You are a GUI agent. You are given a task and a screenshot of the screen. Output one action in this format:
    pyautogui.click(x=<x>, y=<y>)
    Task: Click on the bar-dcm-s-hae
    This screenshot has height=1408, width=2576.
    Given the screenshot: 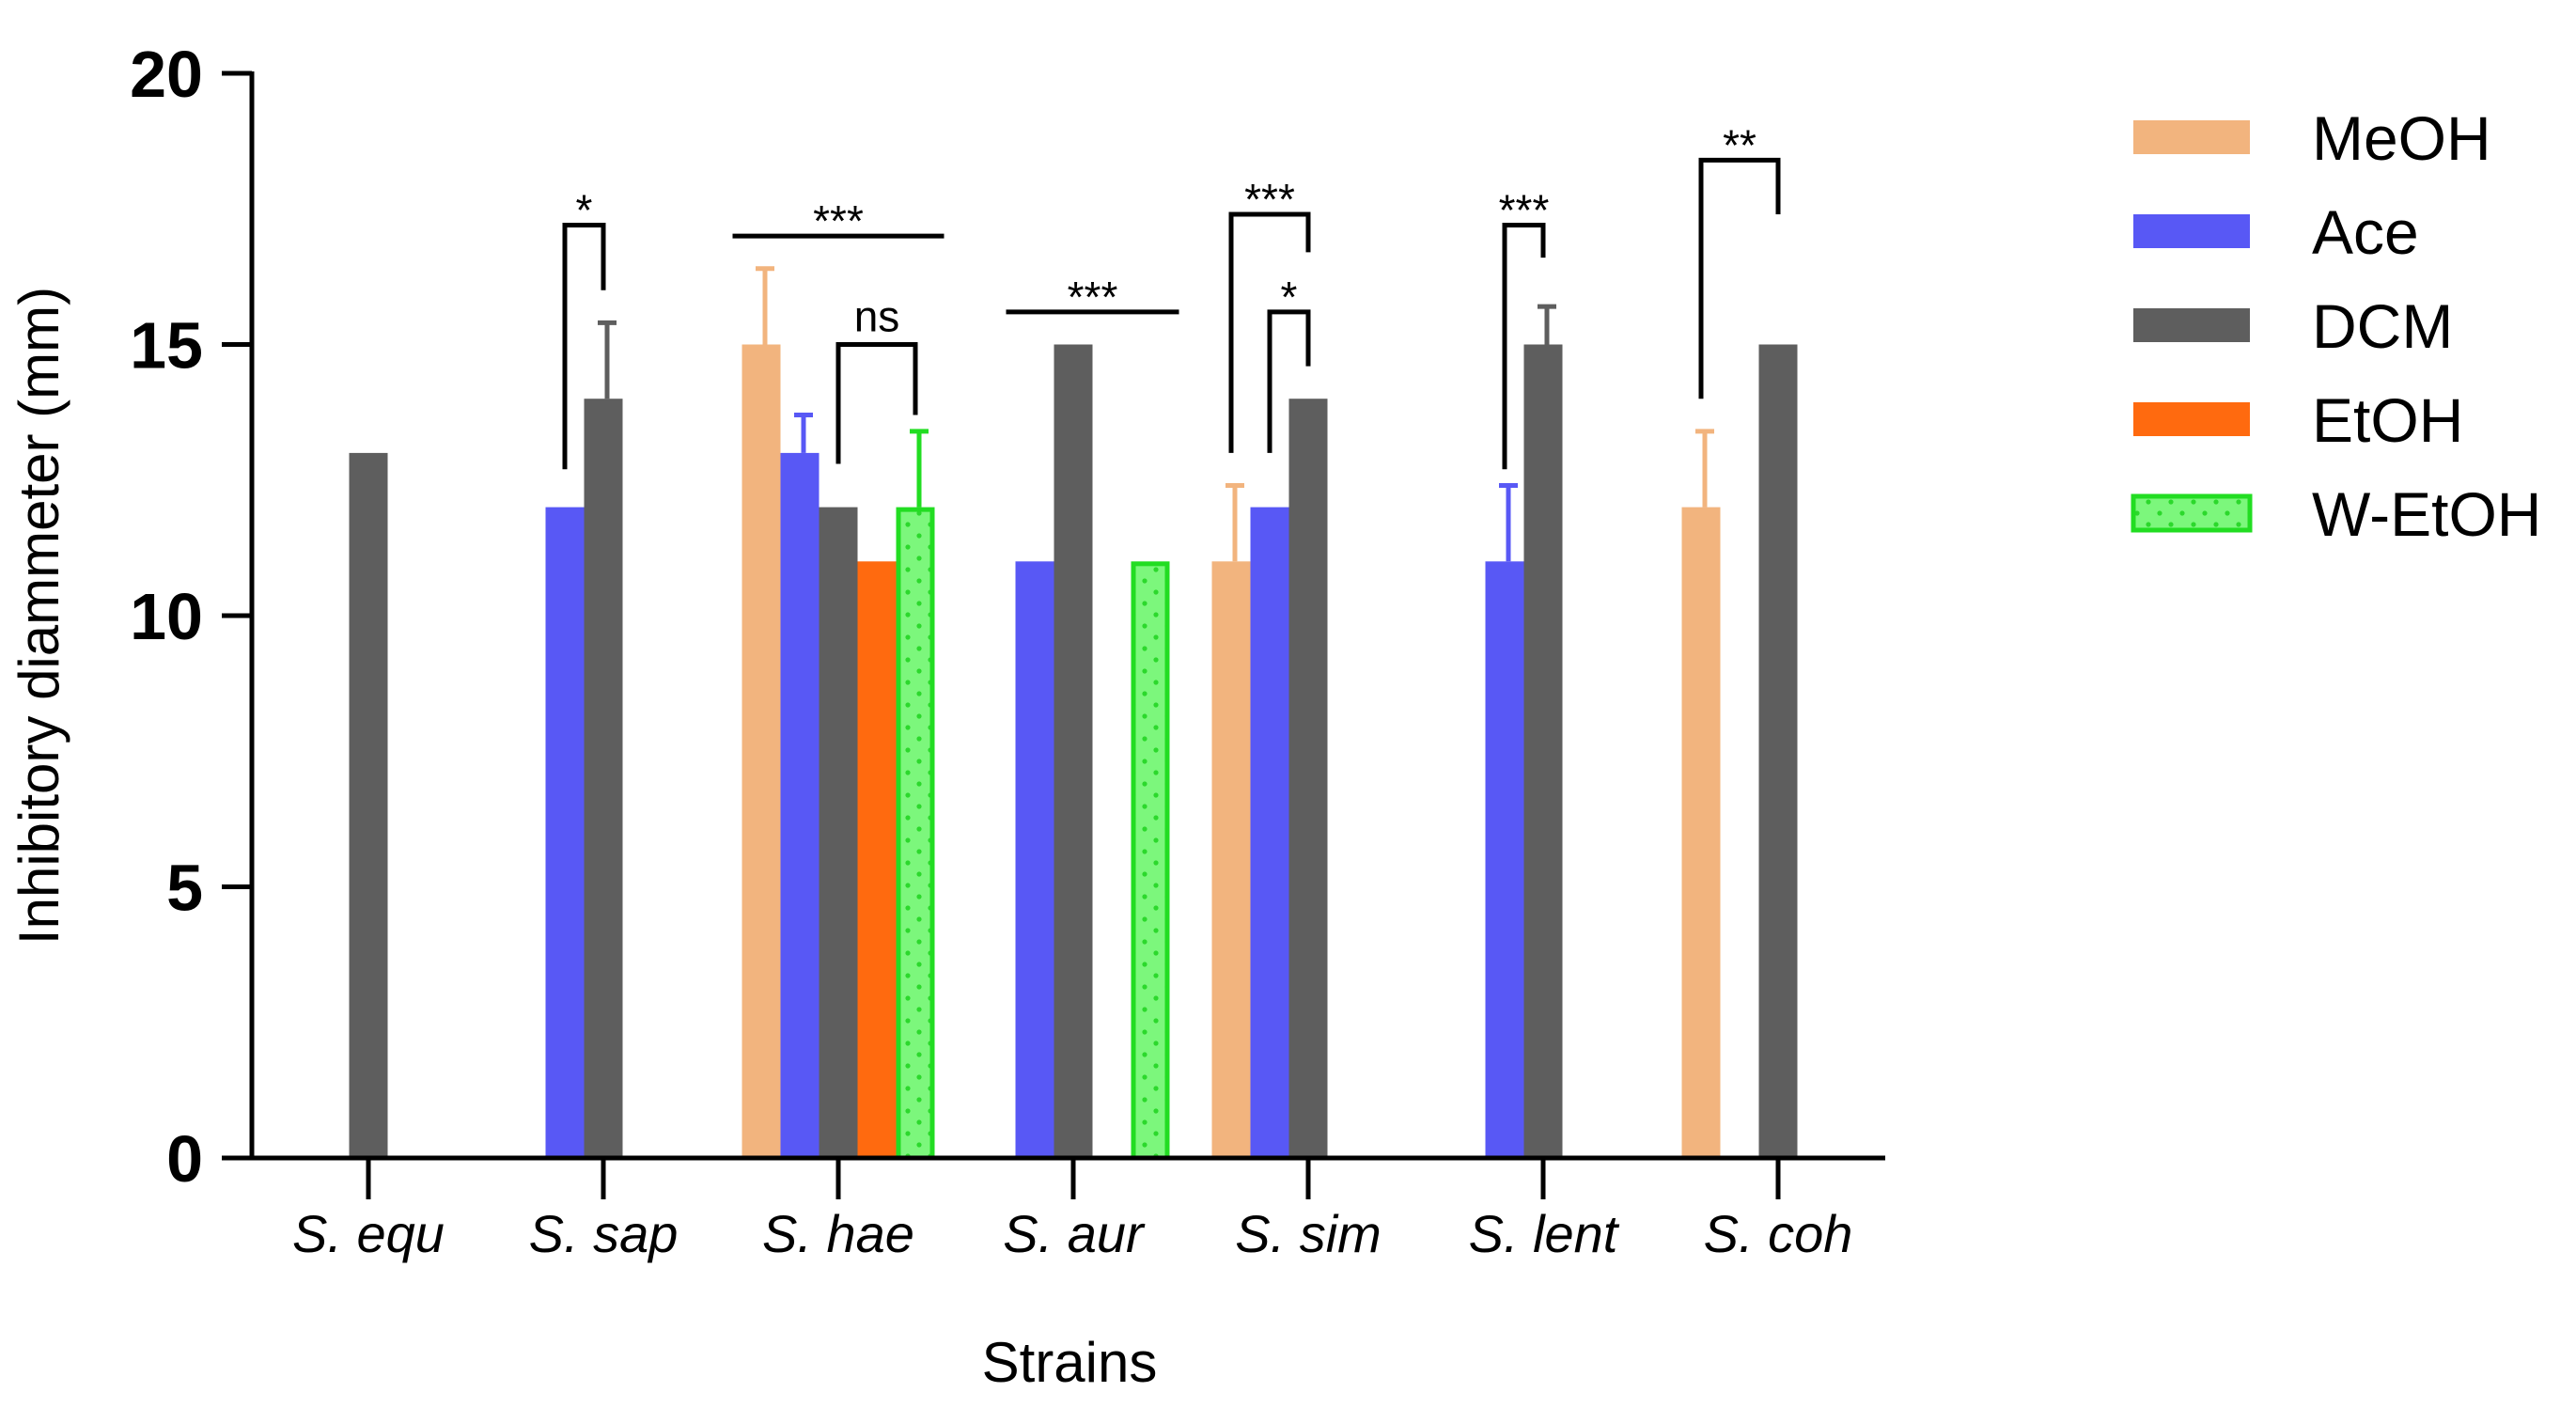 What is the action you would take?
    pyautogui.click(x=838, y=832)
    